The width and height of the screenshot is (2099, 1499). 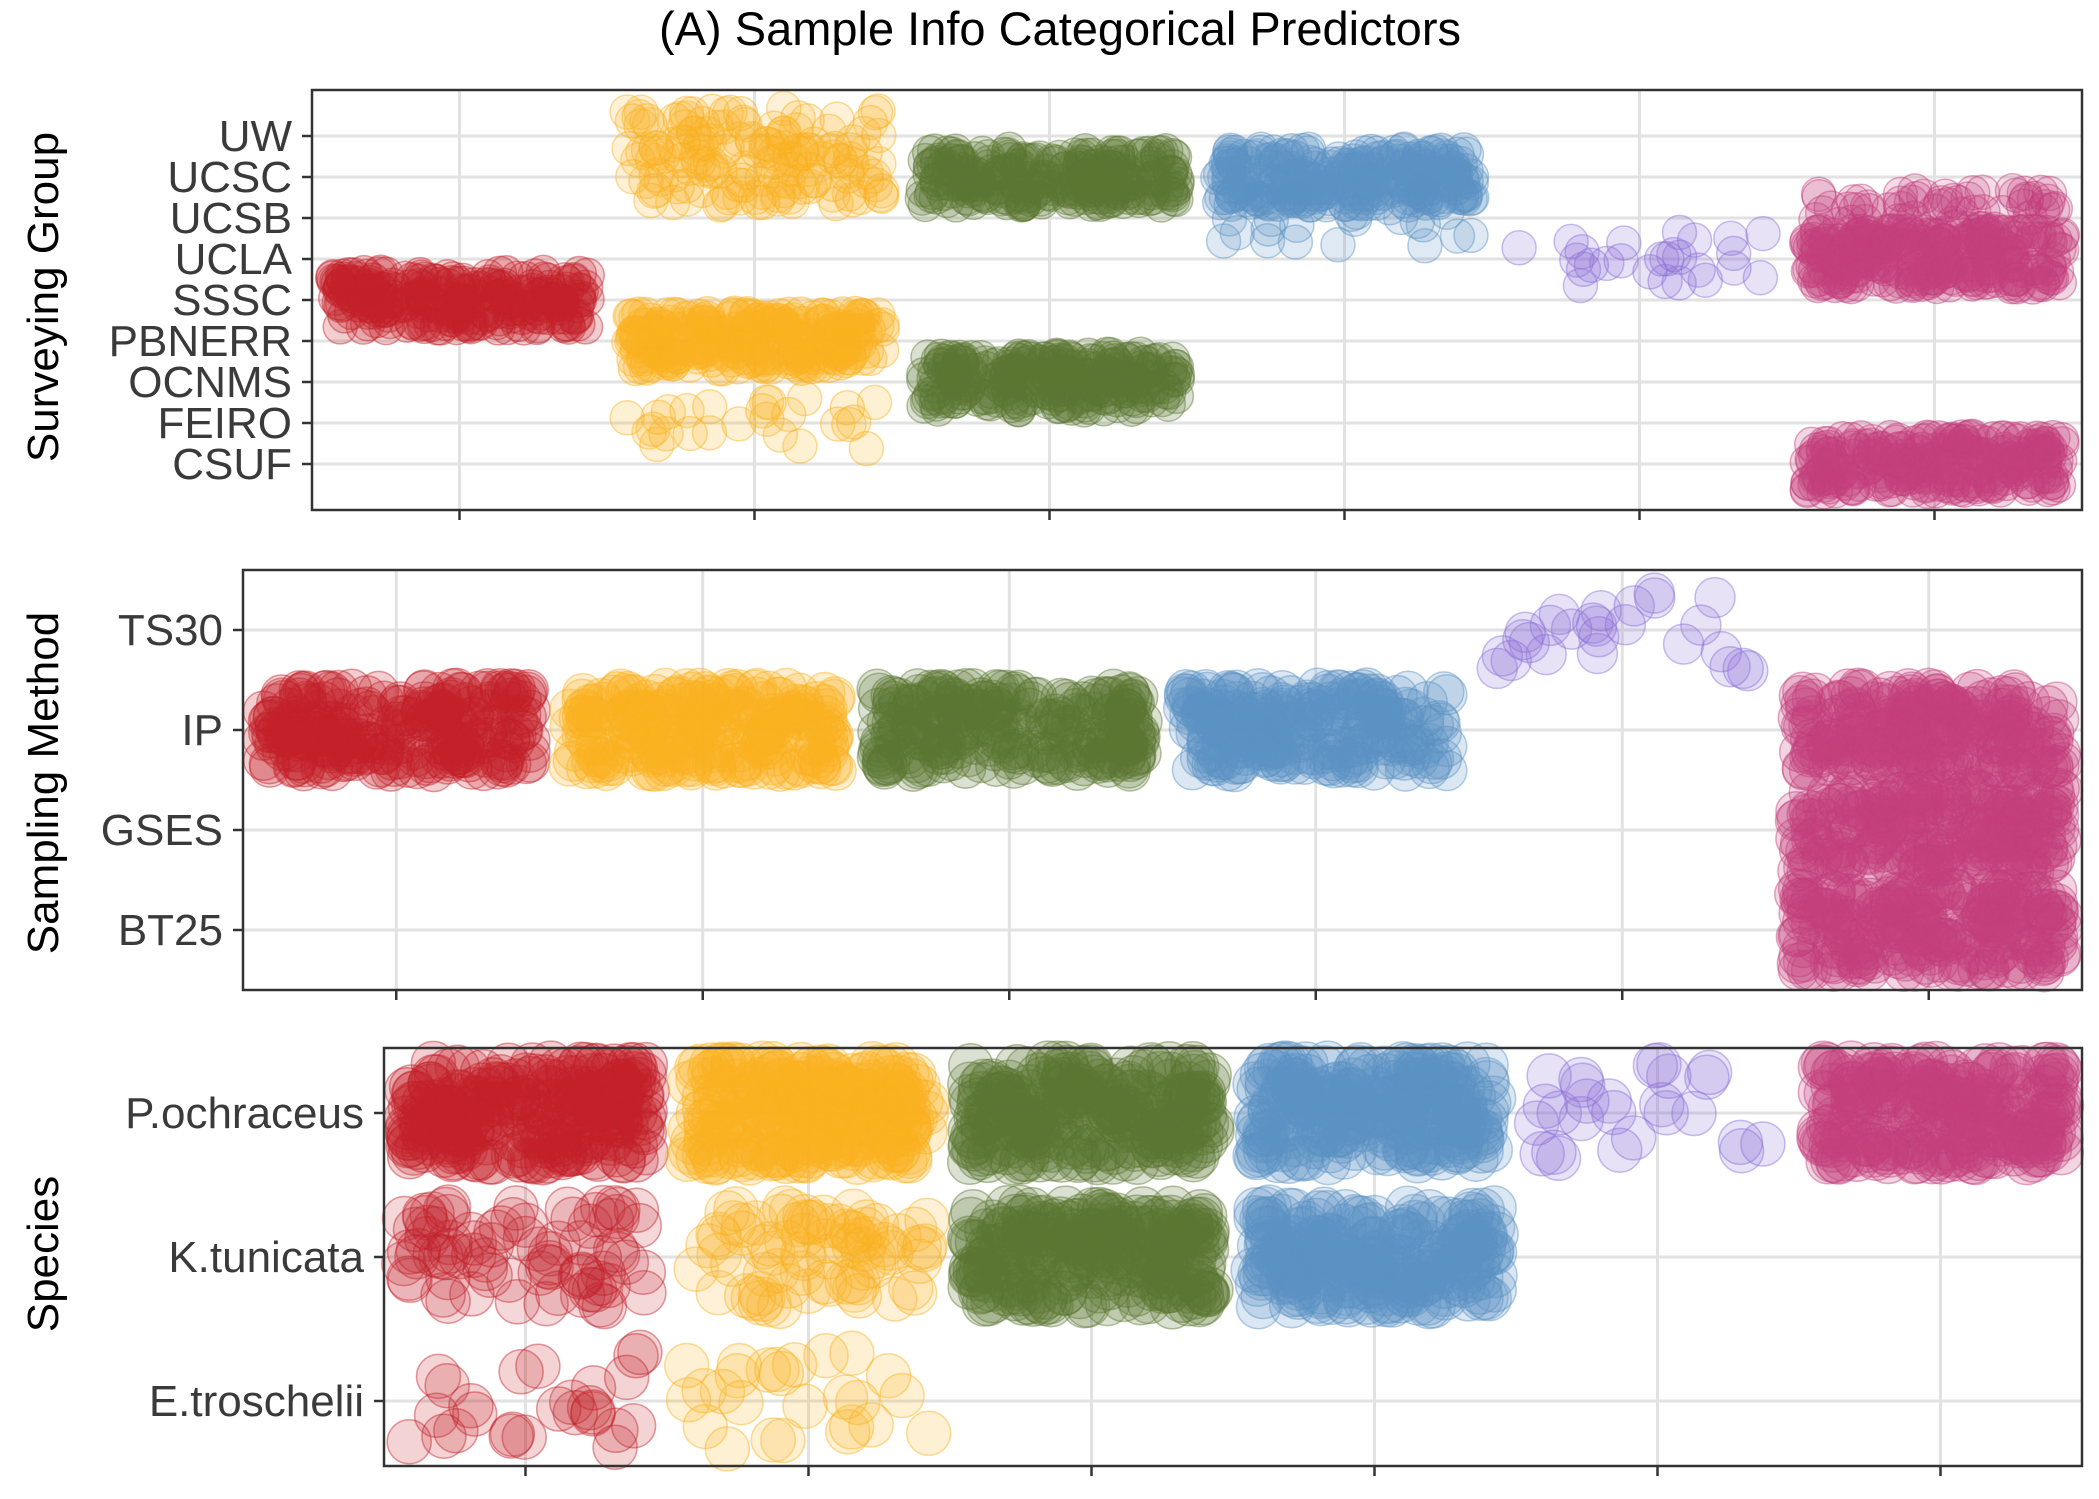 I want to click on series-yellow, so click(x=754, y=278).